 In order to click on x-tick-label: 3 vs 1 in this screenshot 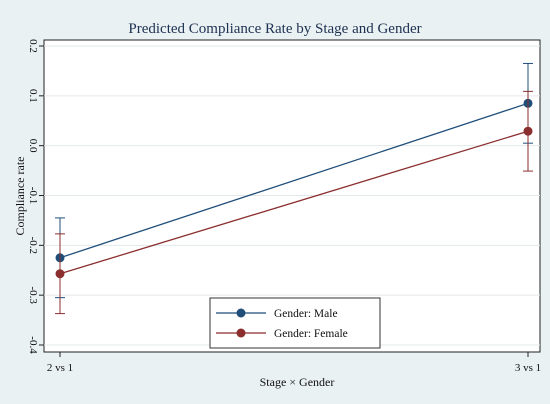, I will do `click(528, 368)`.